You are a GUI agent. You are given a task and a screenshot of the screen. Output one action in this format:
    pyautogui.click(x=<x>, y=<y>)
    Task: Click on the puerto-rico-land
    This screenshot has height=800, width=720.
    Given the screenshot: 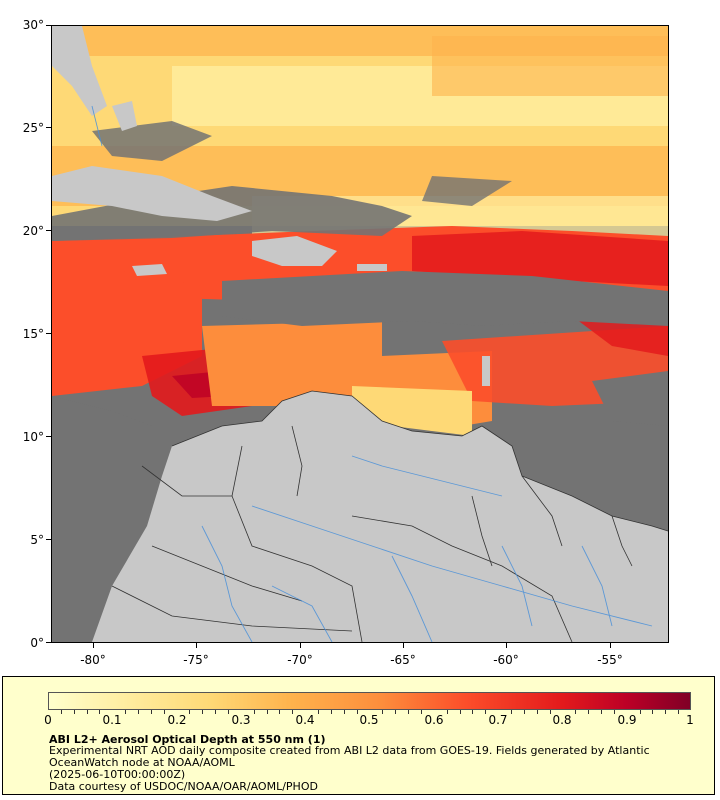 What is the action you would take?
    pyautogui.click(x=372, y=267)
    